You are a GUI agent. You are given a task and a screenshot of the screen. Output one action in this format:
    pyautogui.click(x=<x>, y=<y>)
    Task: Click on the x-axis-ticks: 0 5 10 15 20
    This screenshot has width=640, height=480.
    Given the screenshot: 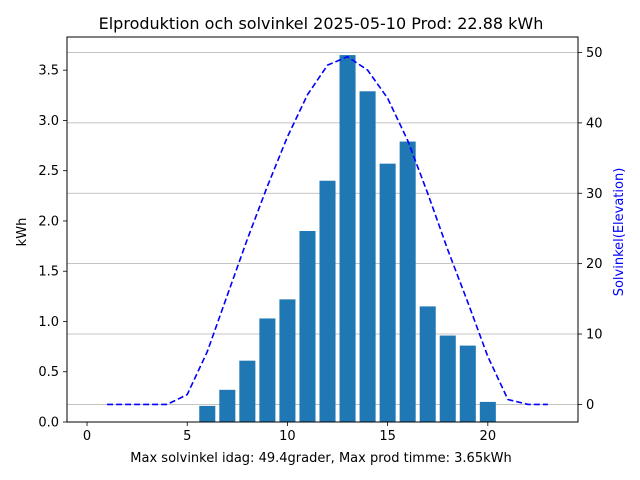 What is the action you would take?
    pyautogui.click(x=289, y=433)
    